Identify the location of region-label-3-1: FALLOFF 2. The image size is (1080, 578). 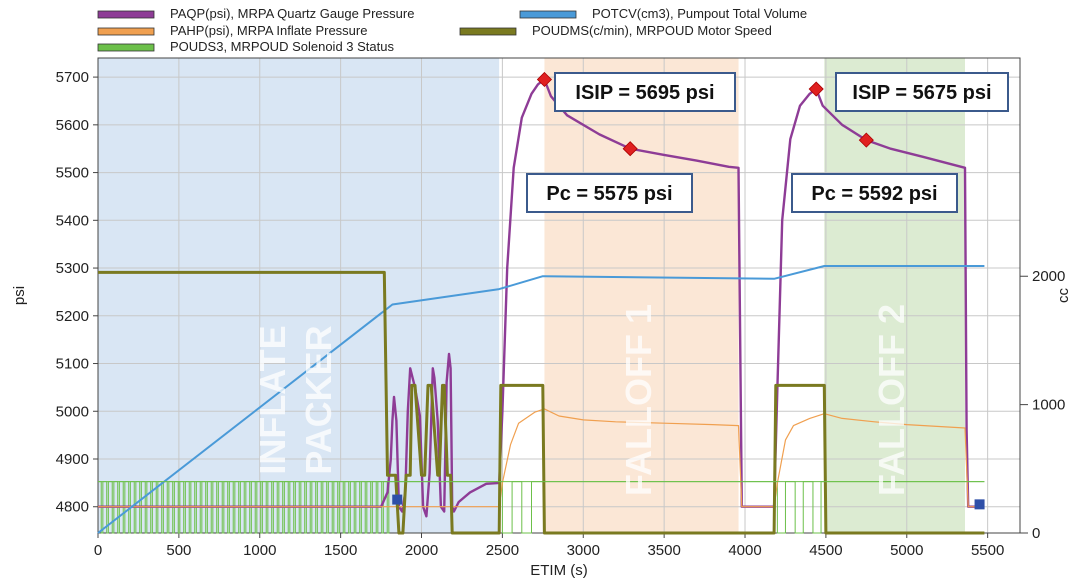
(891, 400).